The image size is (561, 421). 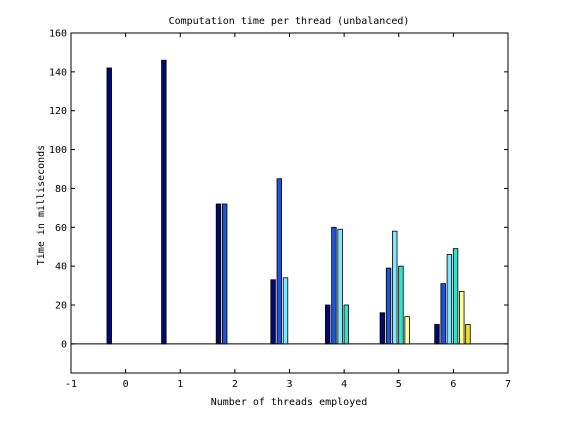 I want to click on x-axis-label: Number of threads employed, so click(x=289, y=402).